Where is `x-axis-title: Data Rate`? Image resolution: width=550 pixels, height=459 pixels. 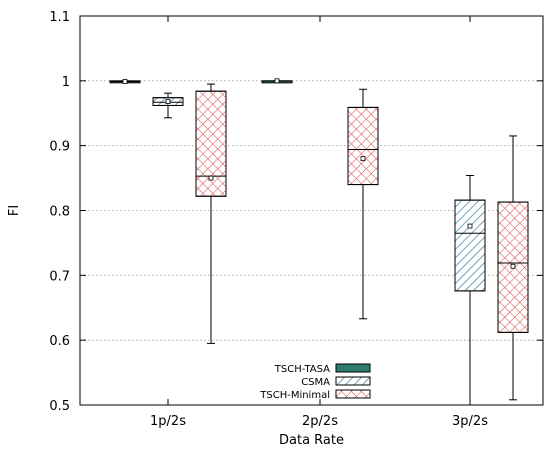
x-axis-title: Data Rate is located at coordinates (311, 440).